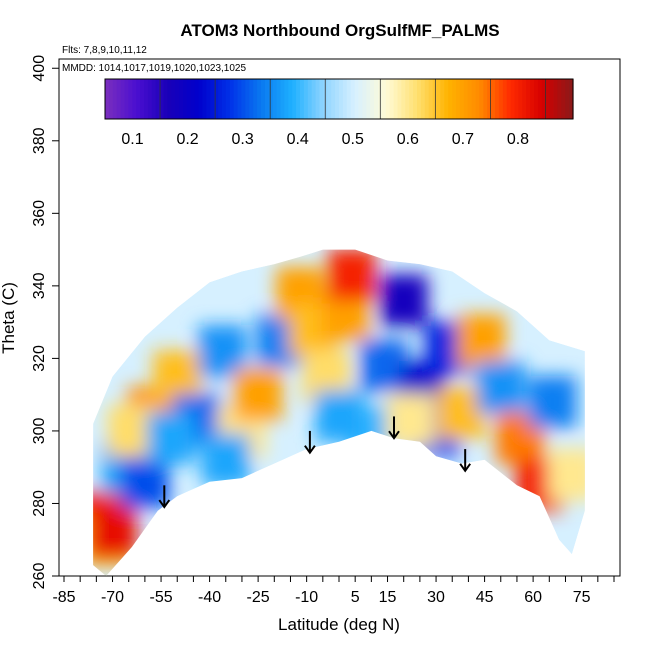  What do you see at coordinates (39, 358) in the screenshot?
I see `y-tick-label: 320` at bounding box center [39, 358].